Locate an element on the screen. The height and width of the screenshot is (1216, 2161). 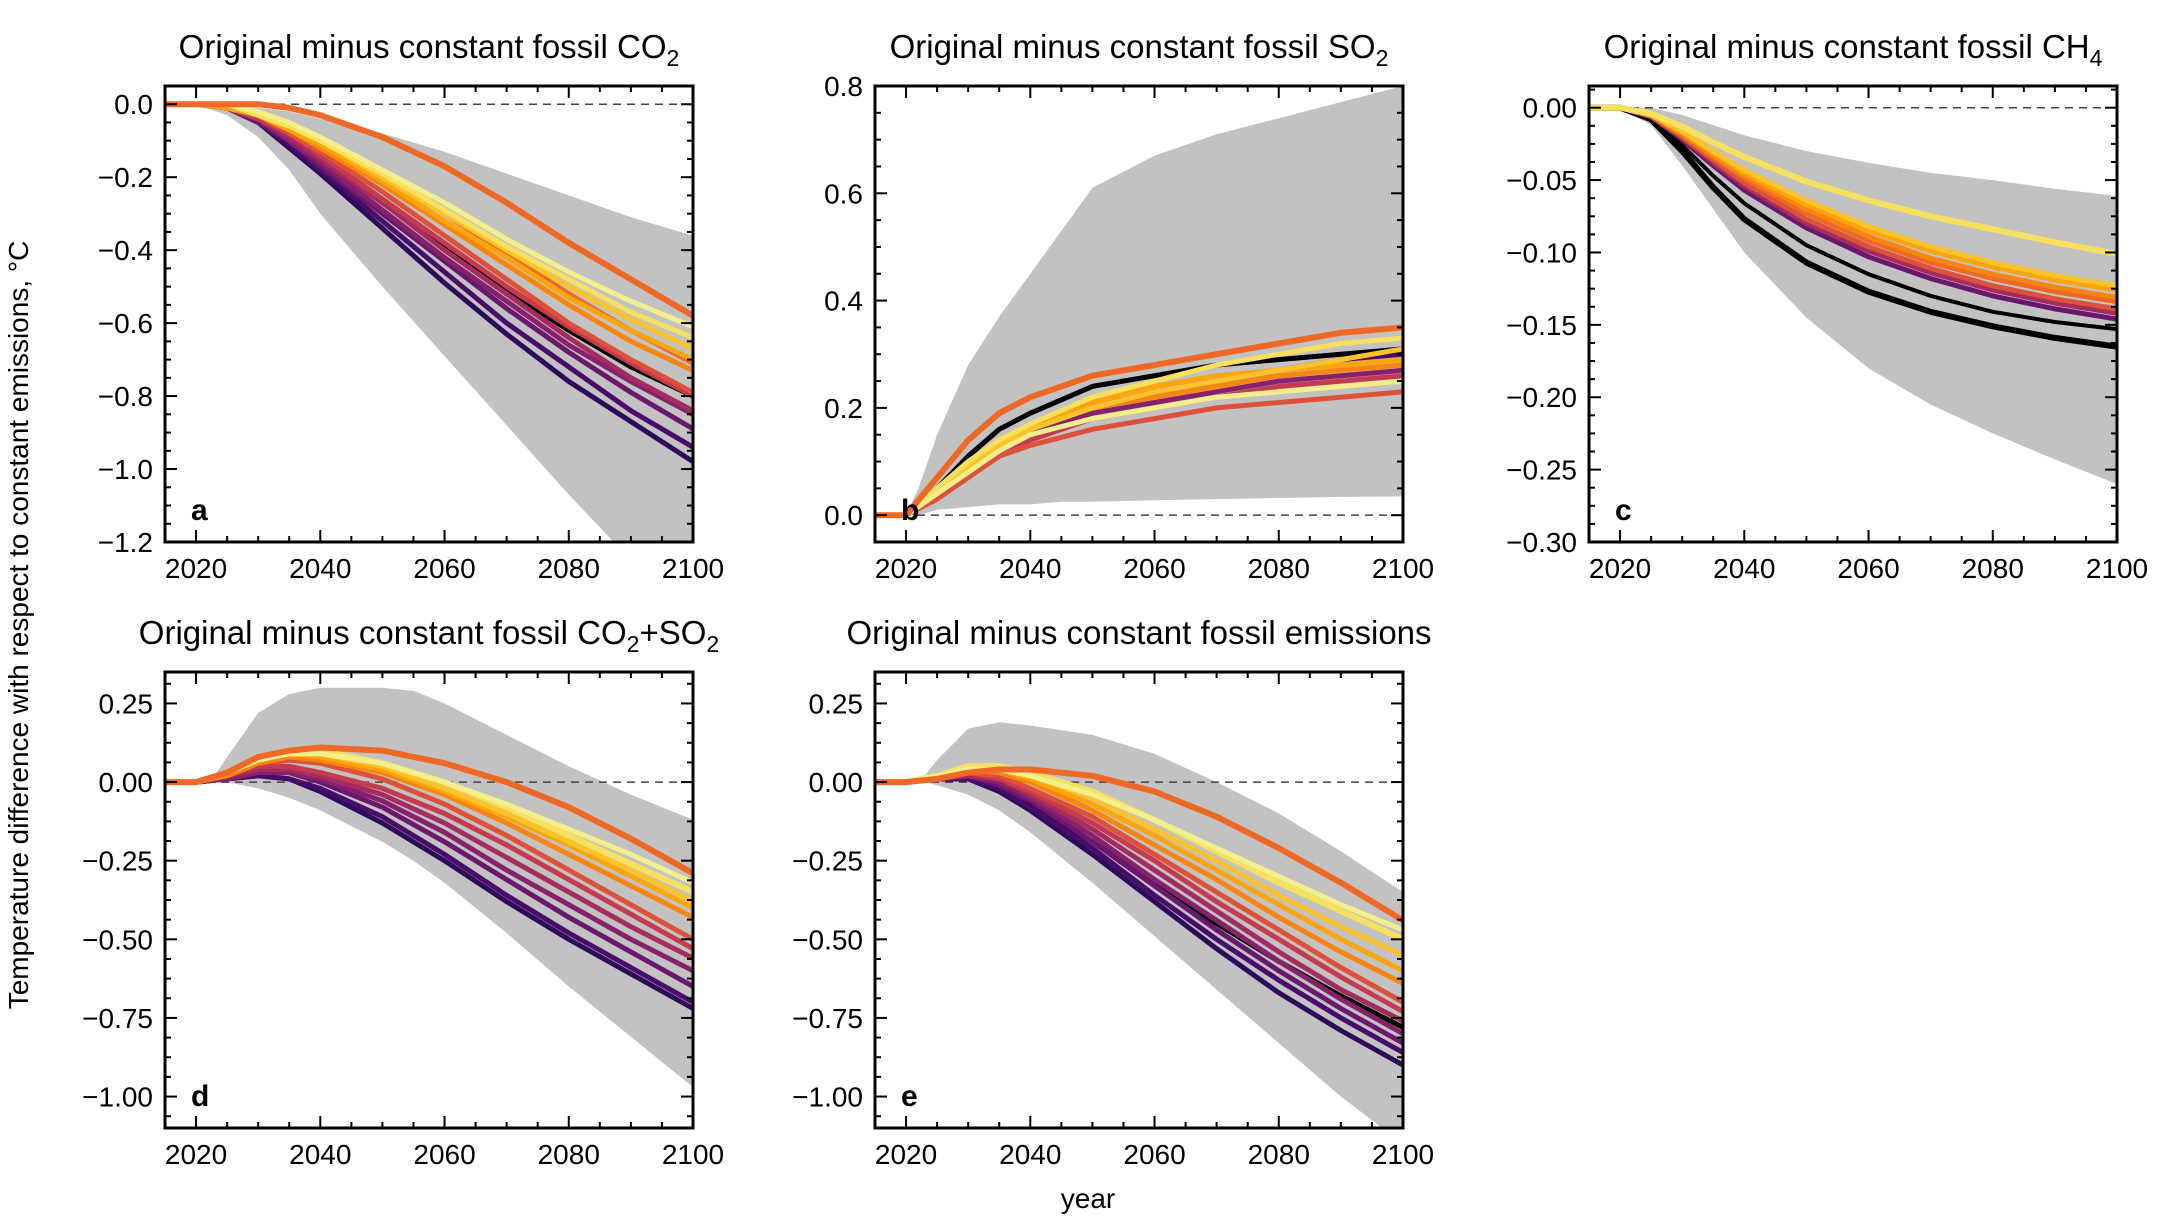
chart-title: Original minus constant fossil CO2 is located at coordinates (429, 49).